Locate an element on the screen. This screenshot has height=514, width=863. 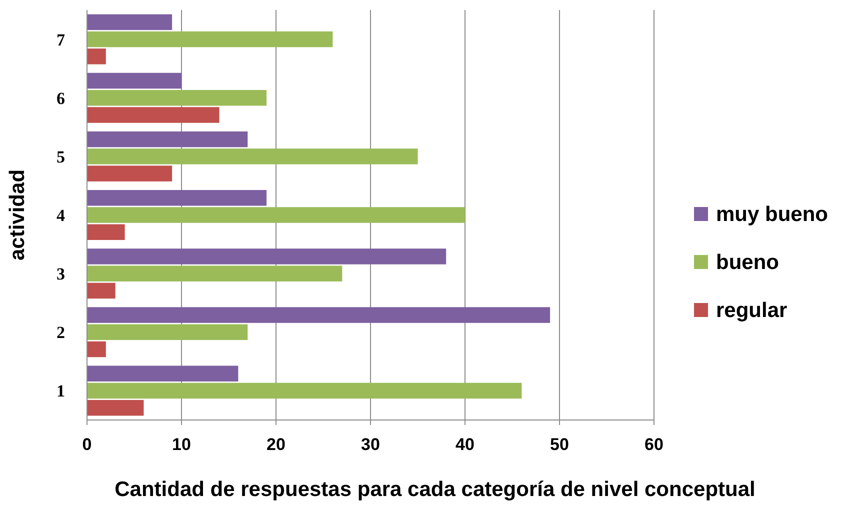
y-tick-label: 4 is located at coordinates (61, 215).